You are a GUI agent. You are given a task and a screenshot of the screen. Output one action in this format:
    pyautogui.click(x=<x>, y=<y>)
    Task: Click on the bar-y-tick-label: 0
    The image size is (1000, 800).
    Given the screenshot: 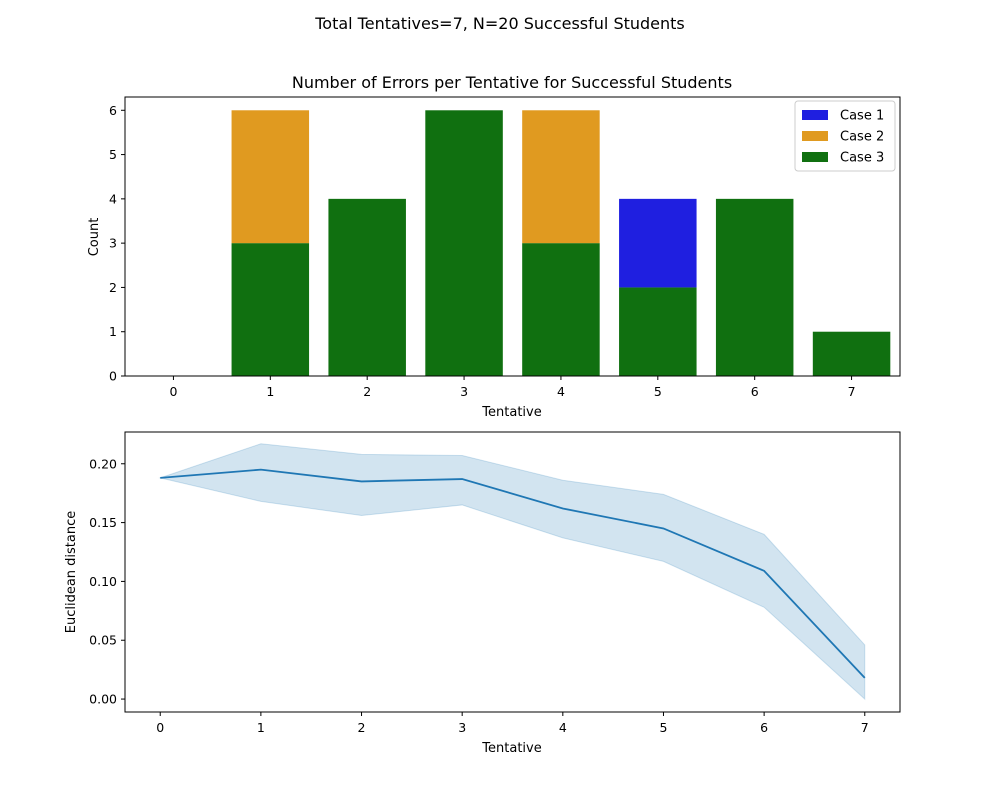 What is the action you would take?
    pyautogui.click(x=113, y=376)
    